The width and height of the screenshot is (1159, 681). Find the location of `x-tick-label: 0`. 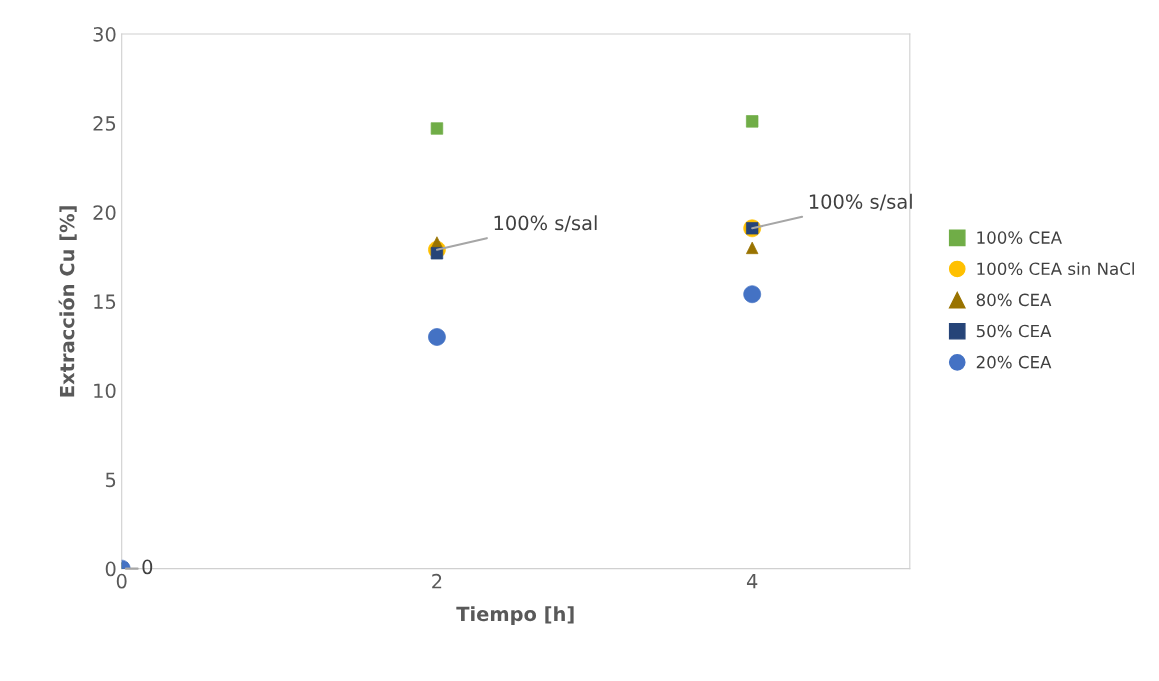

x-tick-label: 0 is located at coordinates (121, 581).